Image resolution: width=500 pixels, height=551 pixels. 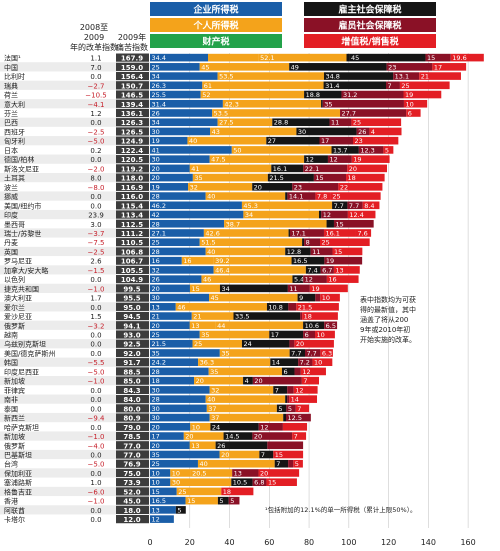 I want to click on segment-label: 10.8, so click(x=275, y=307).